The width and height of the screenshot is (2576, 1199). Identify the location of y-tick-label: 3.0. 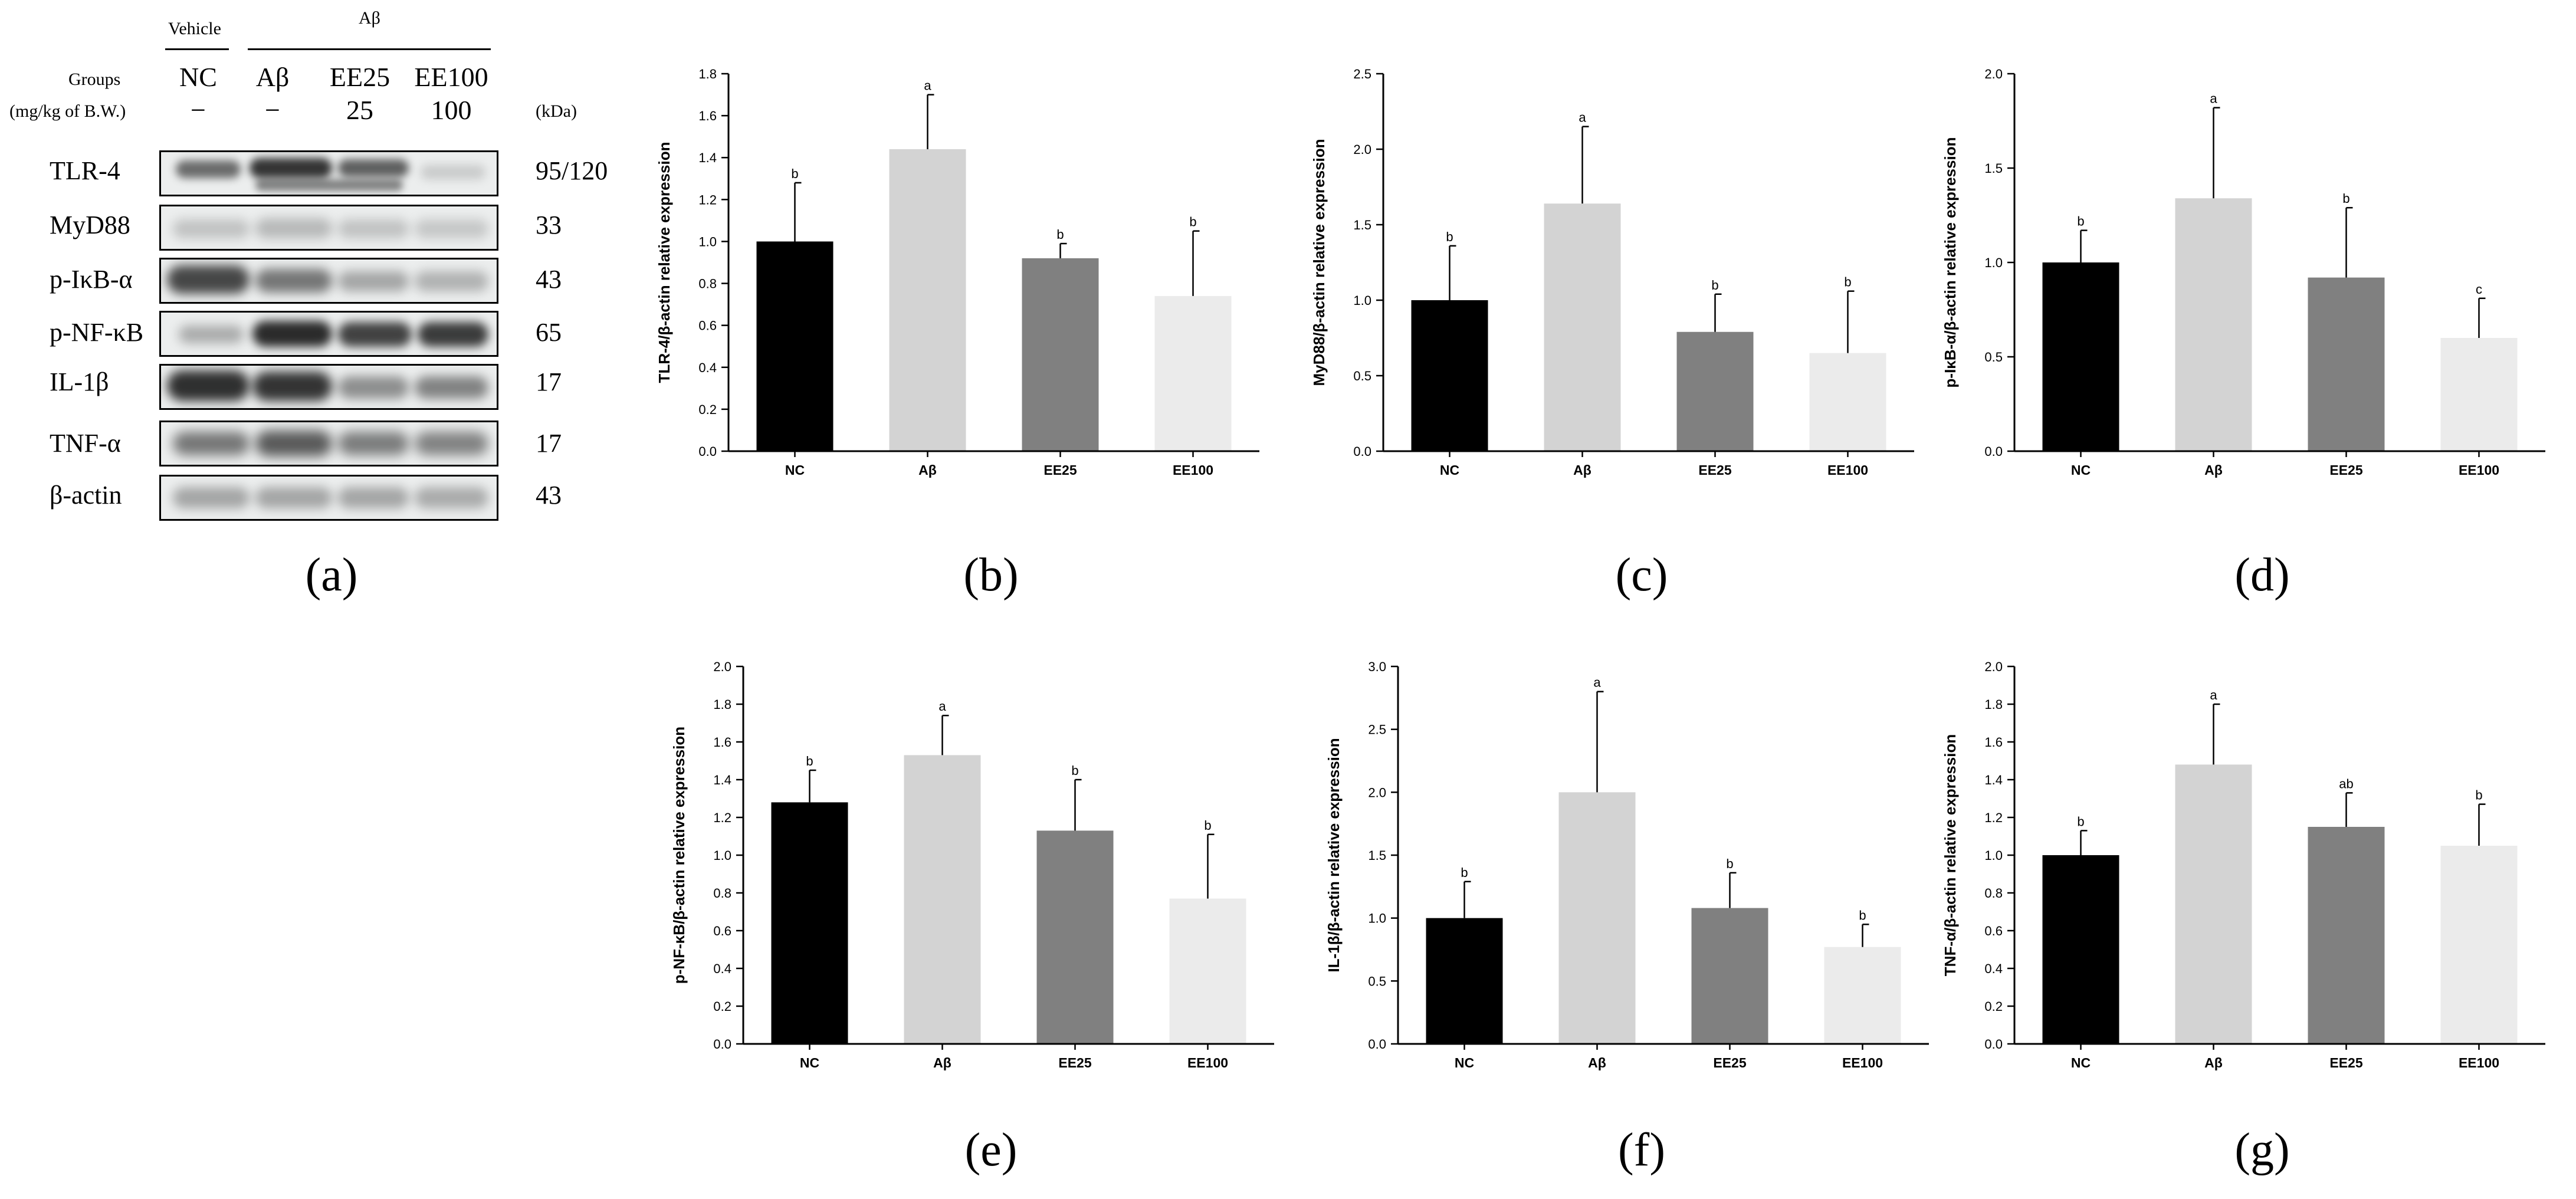
(1377, 667).